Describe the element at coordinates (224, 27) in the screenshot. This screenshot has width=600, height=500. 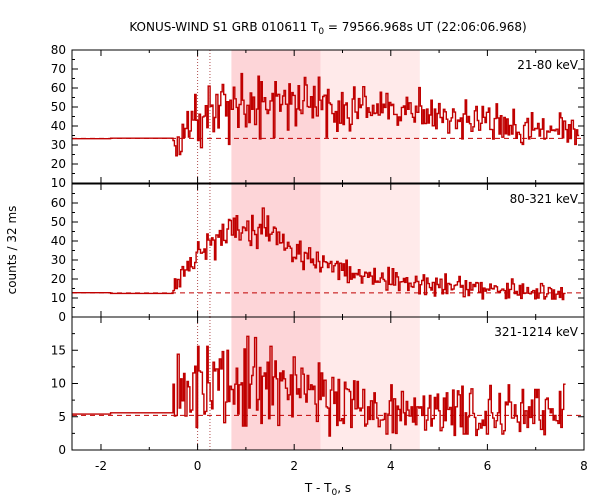
I see `chart-title-prefix: KONUS-WIND S1 GRB 010611 T` at that location.